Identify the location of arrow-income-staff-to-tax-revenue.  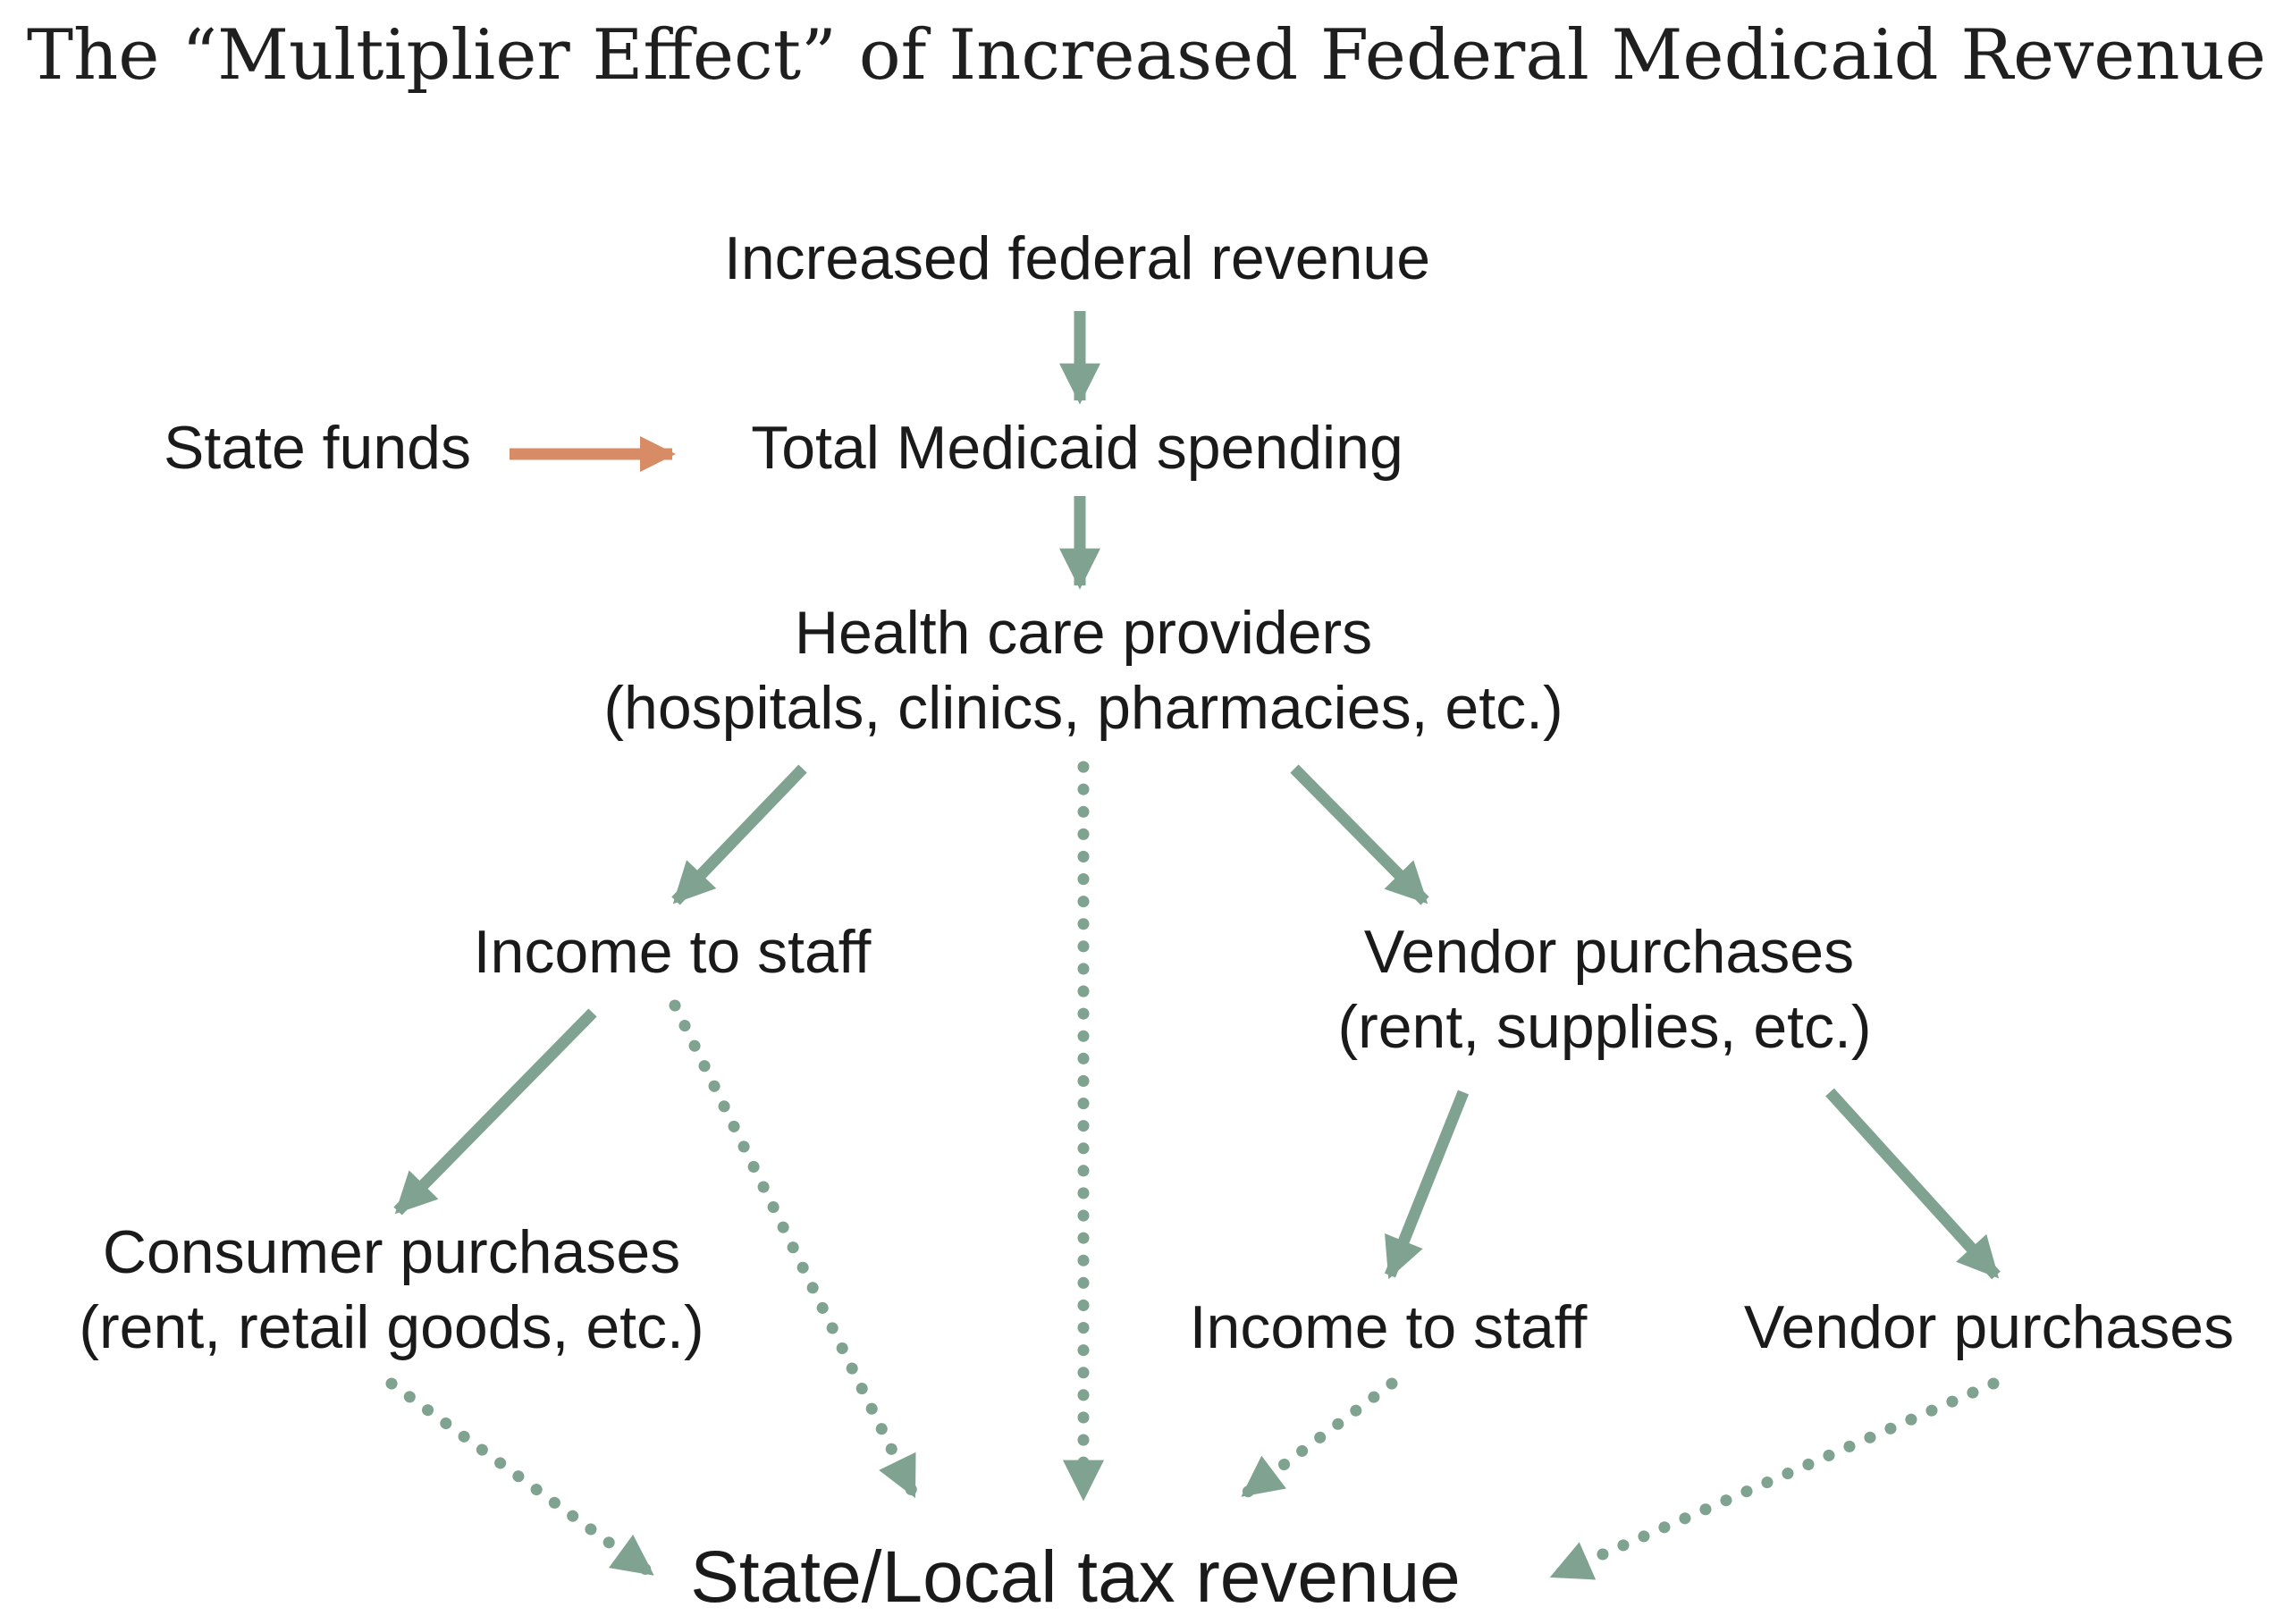
(794, 1250).